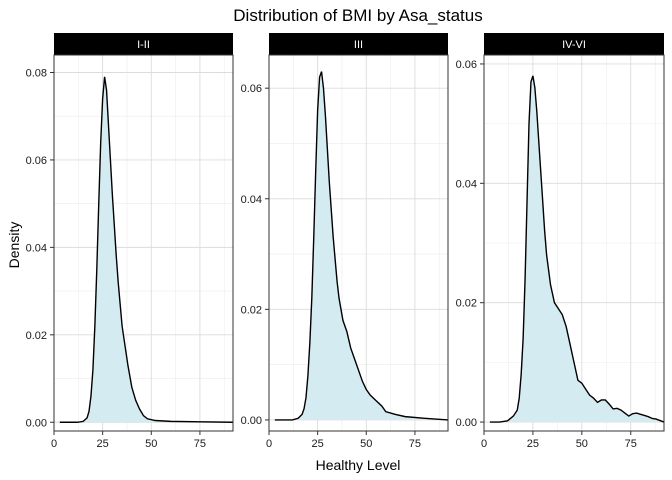  Describe the element at coordinates (14, 245) in the screenshot. I see `y-axis-title: Density` at that location.